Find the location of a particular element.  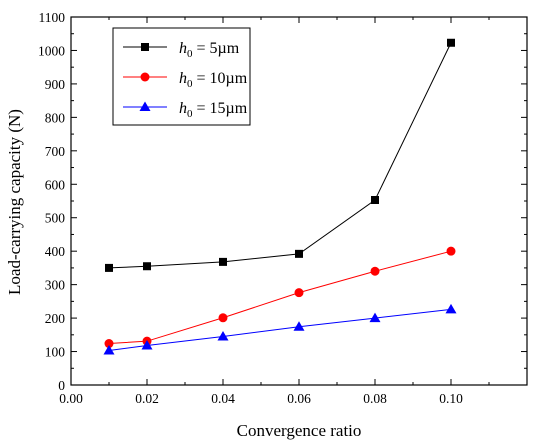

x-tick-label: 0.06 is located at coordinates (299, 398).